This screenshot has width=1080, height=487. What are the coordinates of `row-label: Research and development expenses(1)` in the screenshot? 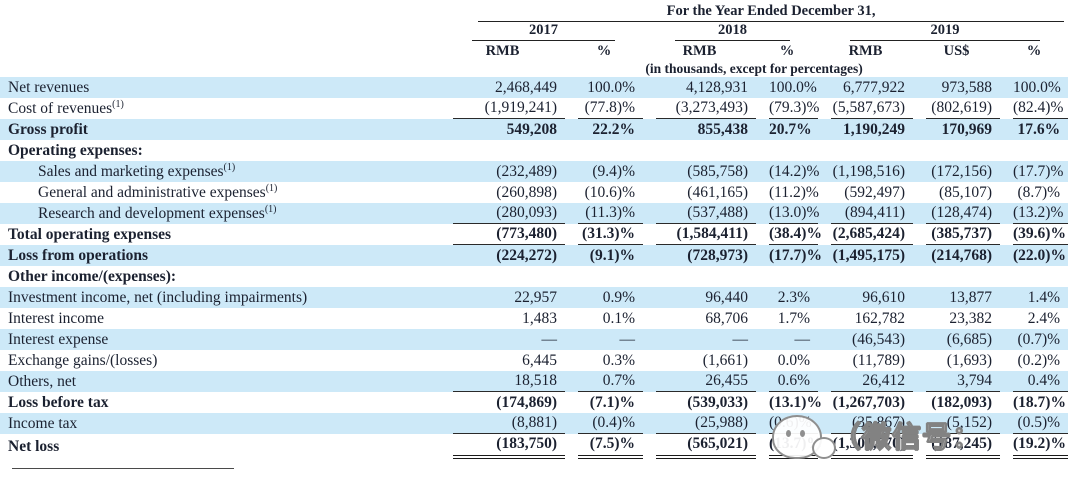 It's located at (157, 213).